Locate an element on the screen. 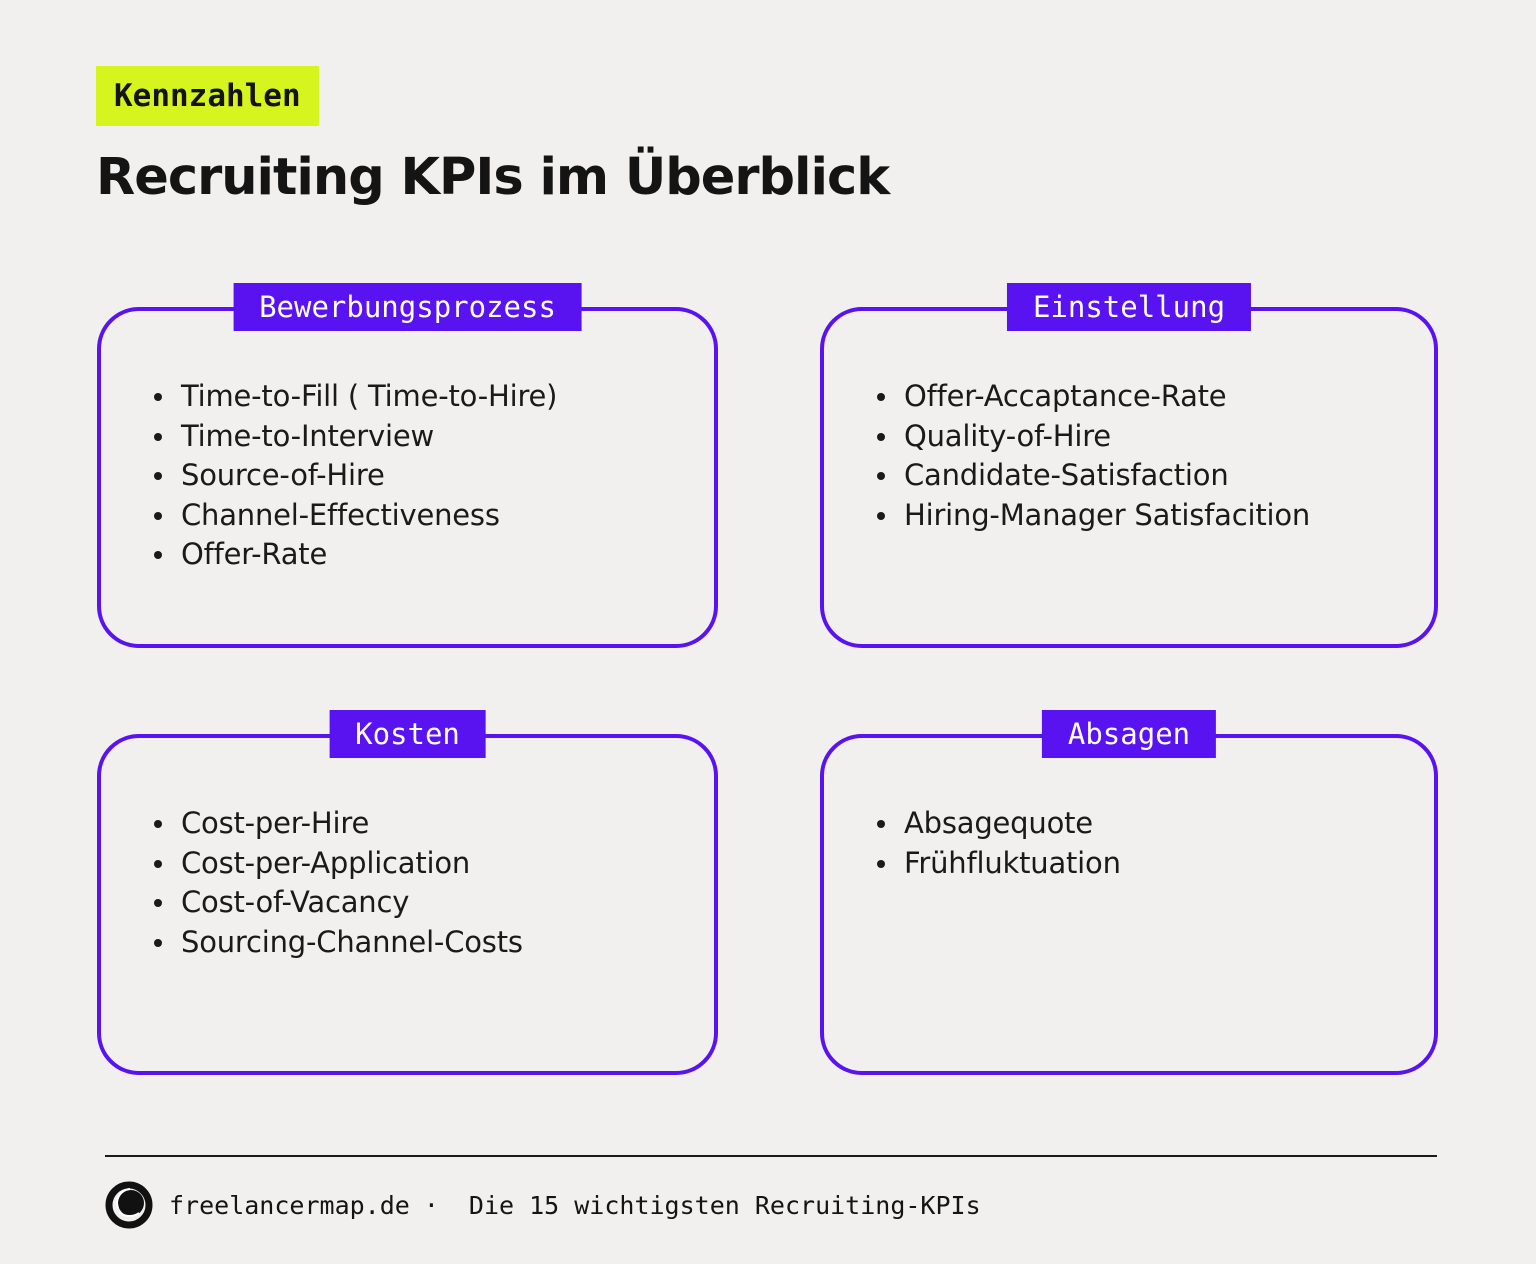 This screenshot has height=1264, width=1536. kpi-list-item: Cost-of-Vacancy is located at coordinates (424, 903).